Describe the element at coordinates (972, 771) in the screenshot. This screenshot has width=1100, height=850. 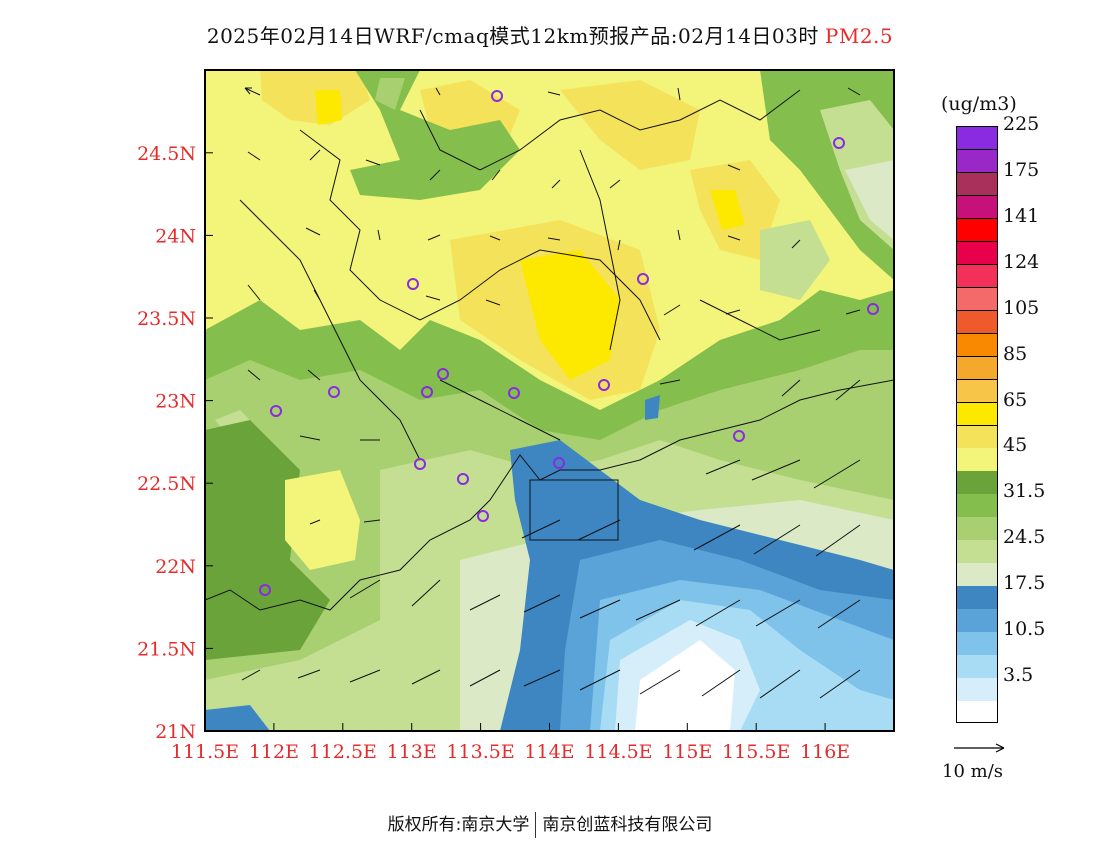
I see `wind-reference-label: 10 m/s` at that location.